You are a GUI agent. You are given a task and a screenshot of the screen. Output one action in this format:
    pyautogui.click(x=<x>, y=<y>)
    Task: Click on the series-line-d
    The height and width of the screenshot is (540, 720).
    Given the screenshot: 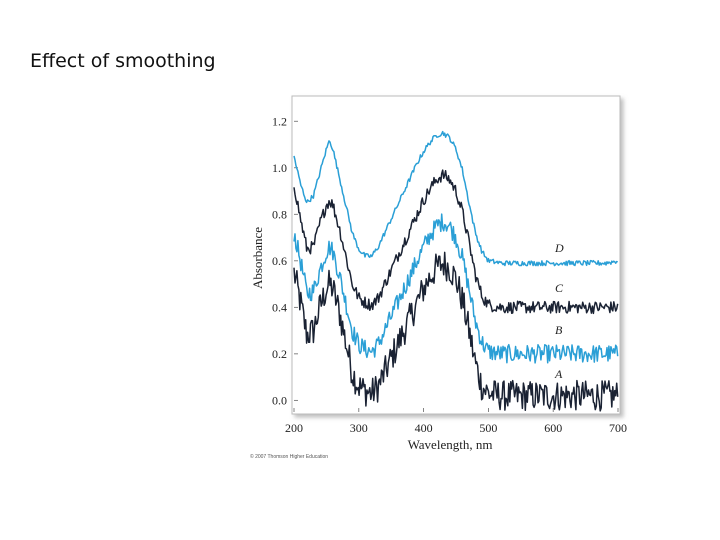 What is the action you would take?
    pyautogui.click(x=456, y=198)
    